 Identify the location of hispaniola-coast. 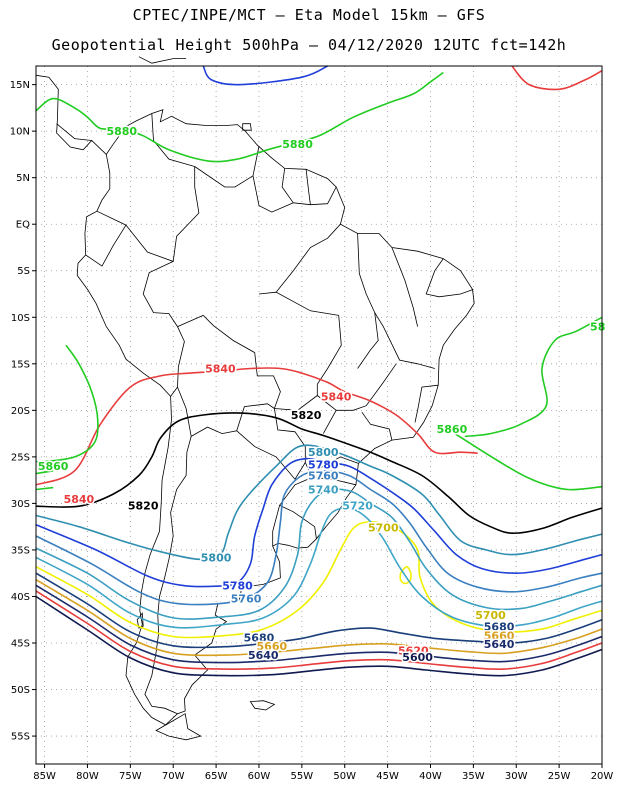
(162, 60).